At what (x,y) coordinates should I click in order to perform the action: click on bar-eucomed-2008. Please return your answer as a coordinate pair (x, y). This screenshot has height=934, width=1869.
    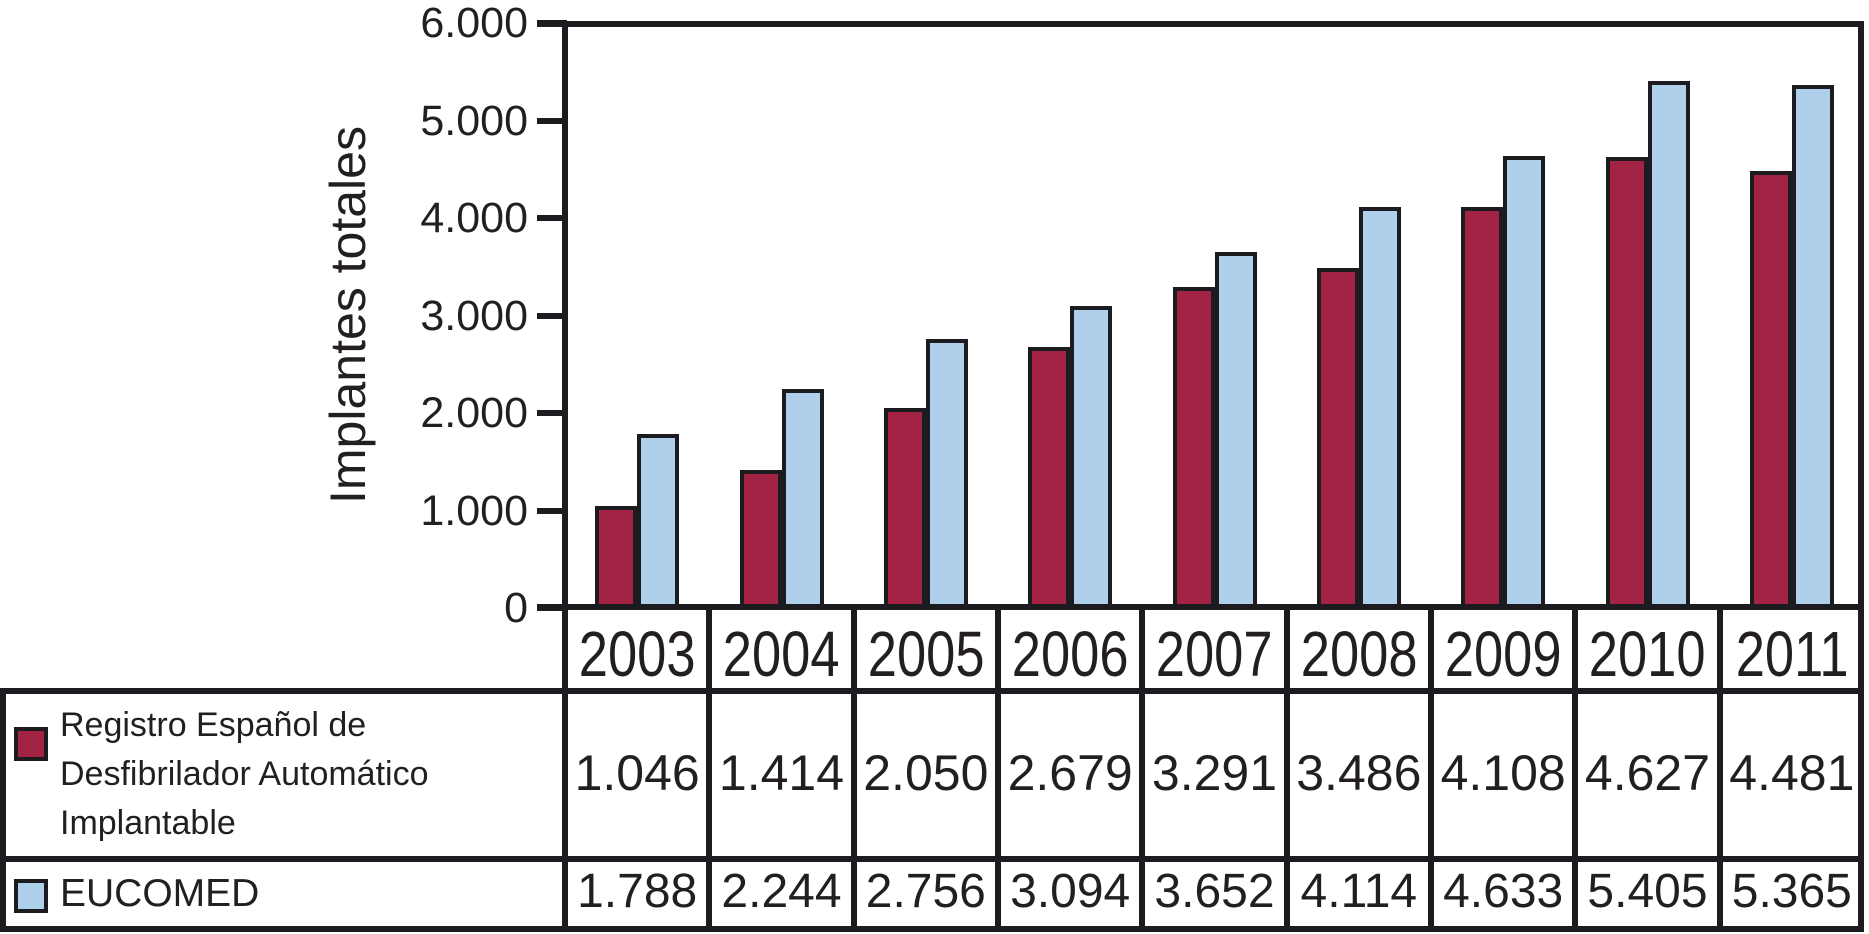
    Looking at the image, I should click on (1379, 407).